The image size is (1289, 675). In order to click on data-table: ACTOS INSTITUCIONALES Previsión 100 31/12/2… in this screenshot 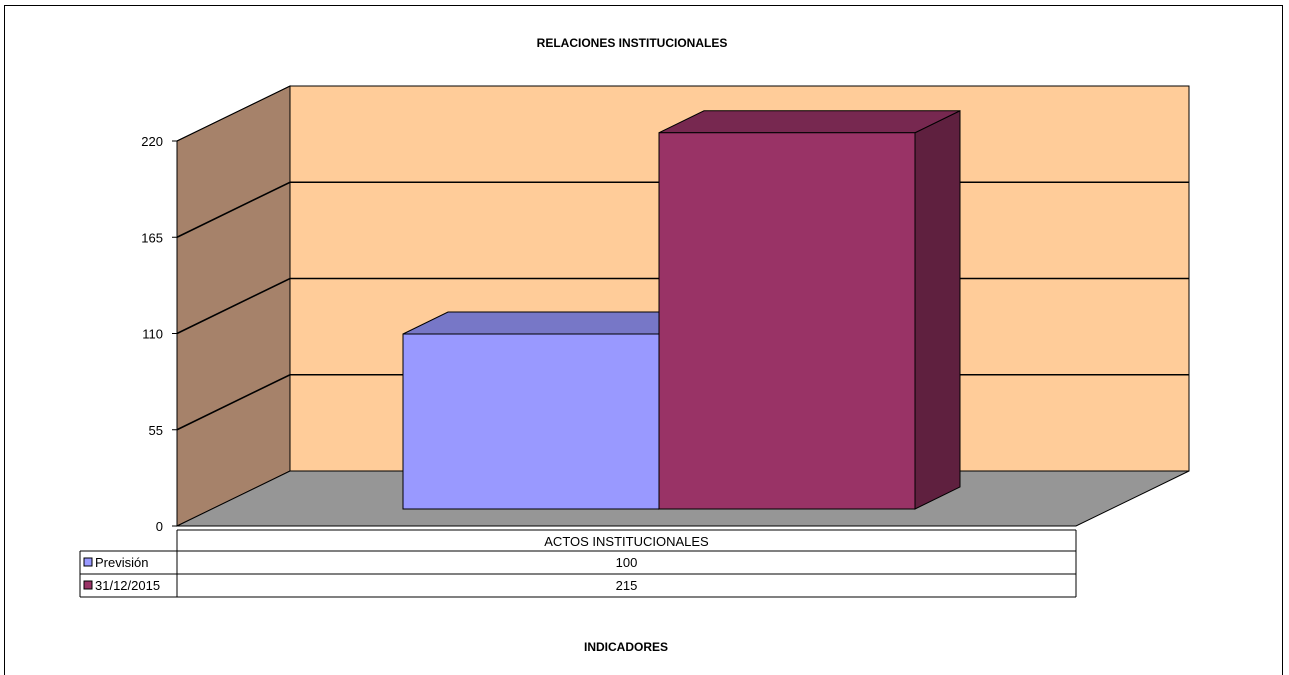, I will do `click(578, 563)`.